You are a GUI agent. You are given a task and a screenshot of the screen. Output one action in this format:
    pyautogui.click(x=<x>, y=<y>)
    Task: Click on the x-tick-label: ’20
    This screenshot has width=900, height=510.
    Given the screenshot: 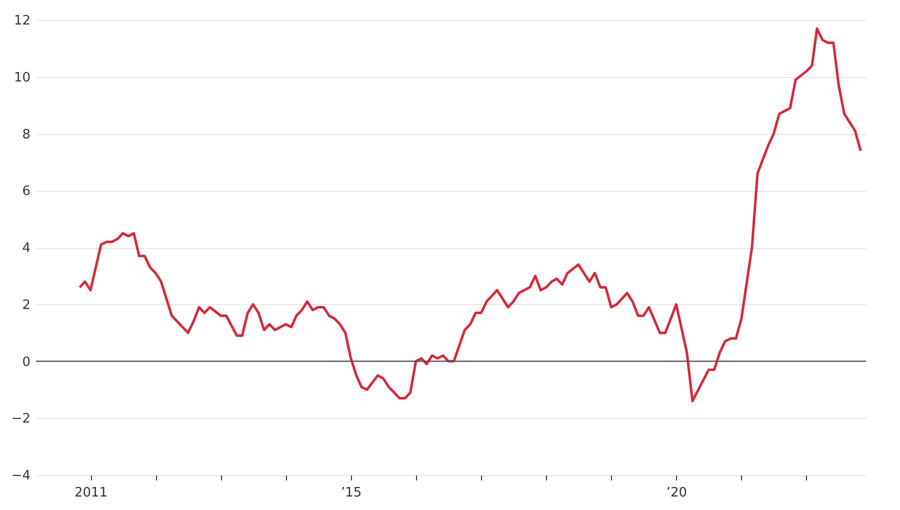 What is the action you would take?
    pyautogui.click(x=677, y=493)
    